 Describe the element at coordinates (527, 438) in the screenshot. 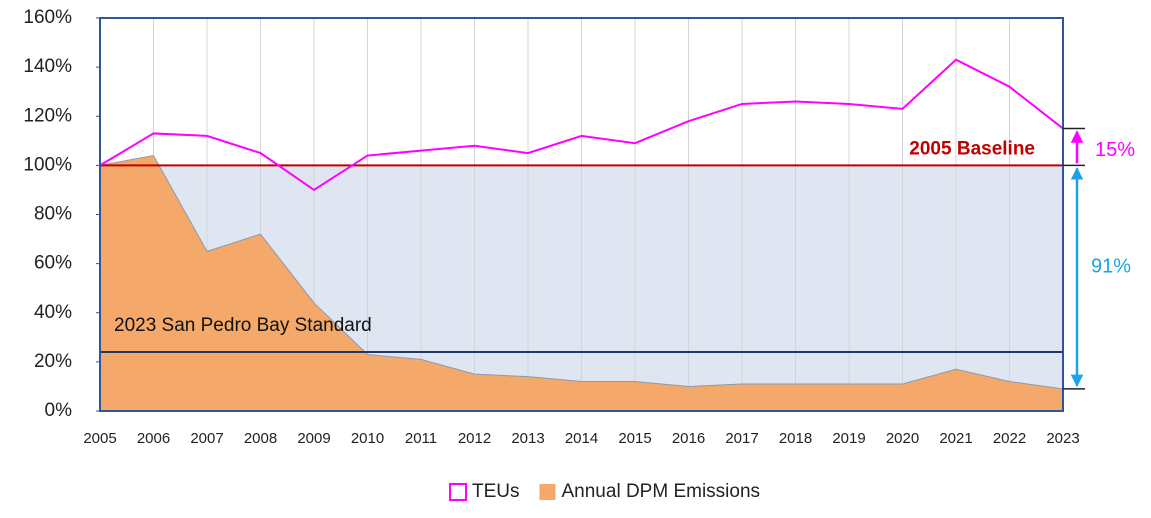

I see `x-tick-label: 2013` at that location.